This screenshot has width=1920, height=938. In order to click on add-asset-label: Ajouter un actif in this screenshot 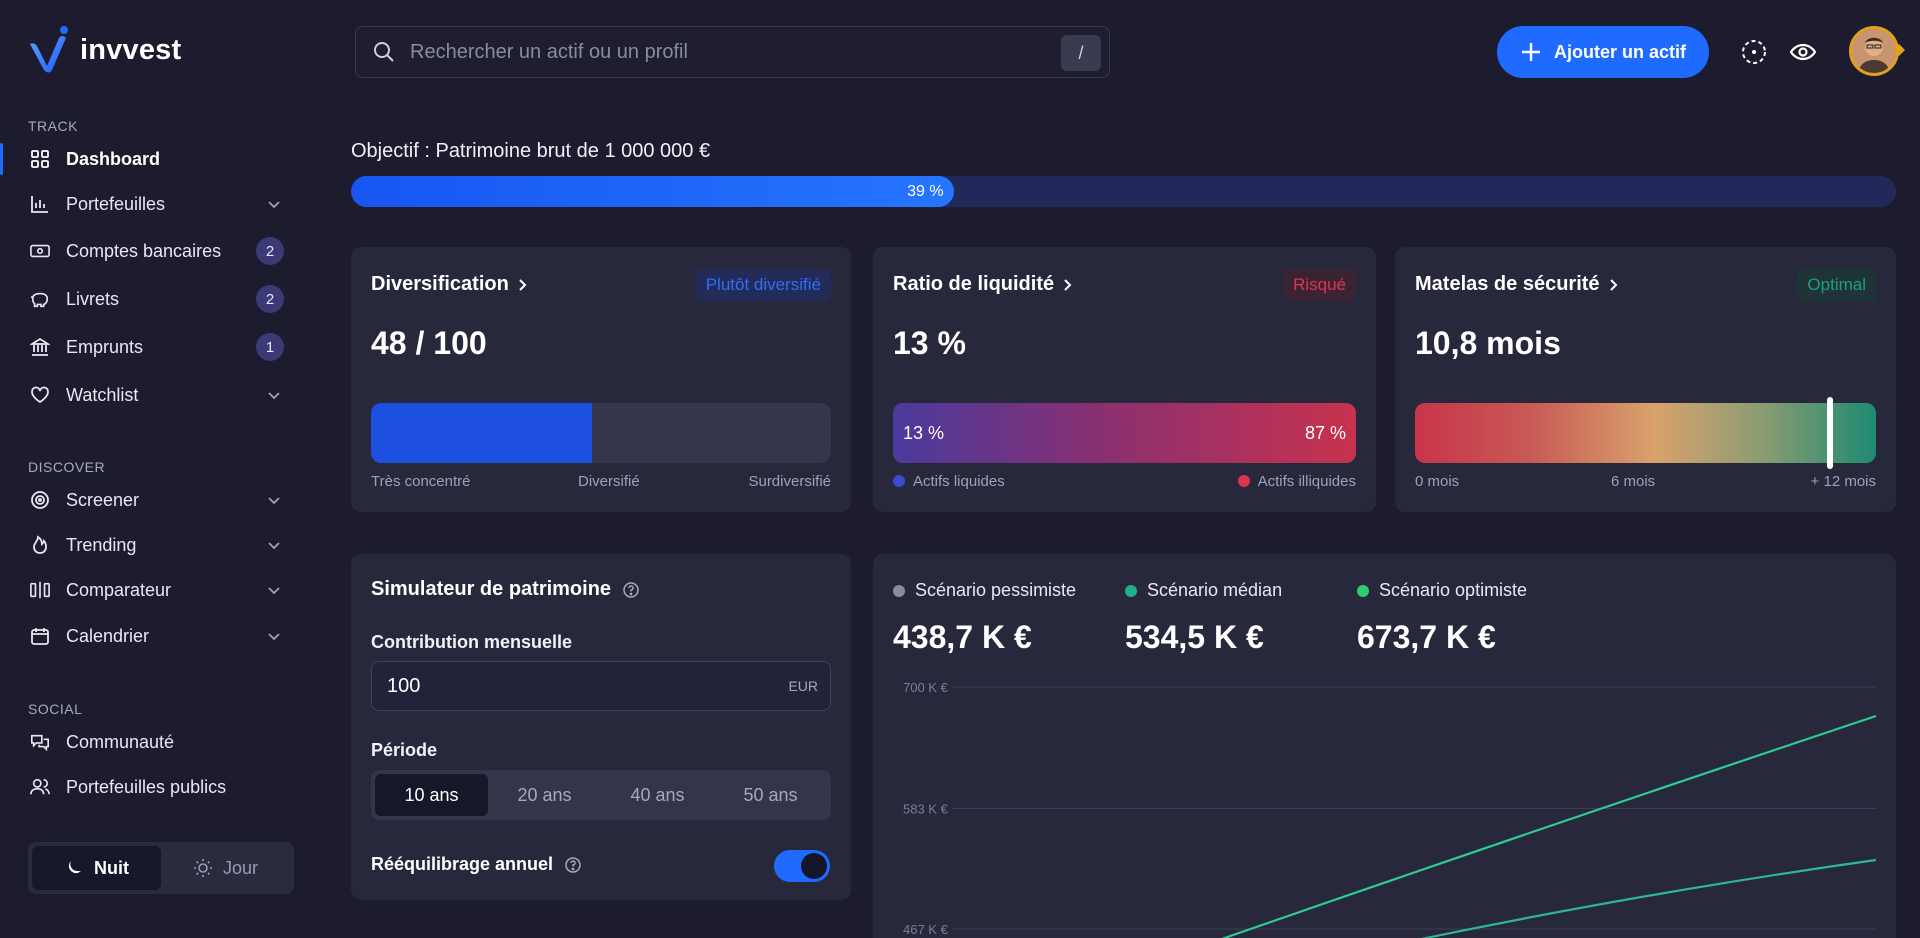, I will do `click(1619, 51)`.